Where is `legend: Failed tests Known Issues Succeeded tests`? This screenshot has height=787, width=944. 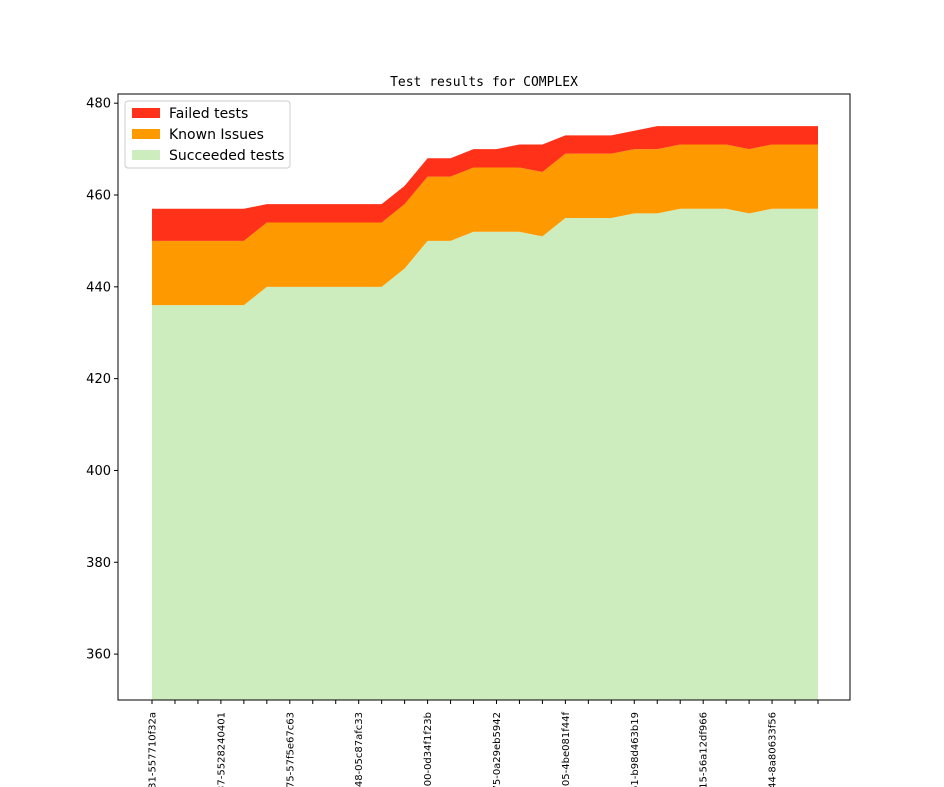 legend: Failed tests Known Issues Succeeded tests is located at coordinates (207, 134).